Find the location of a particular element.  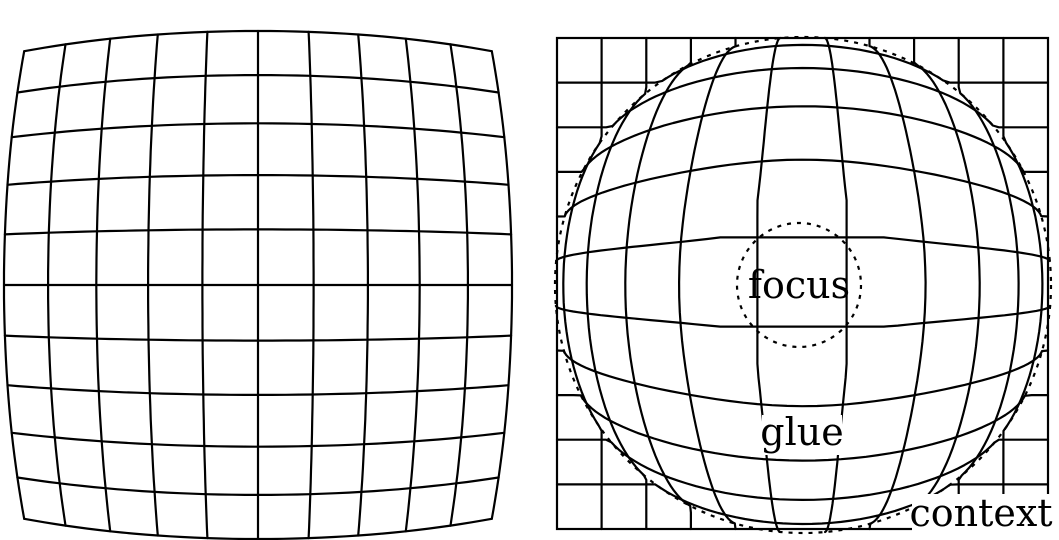

focus-boundary-circle is located at coordinates (799, 285).